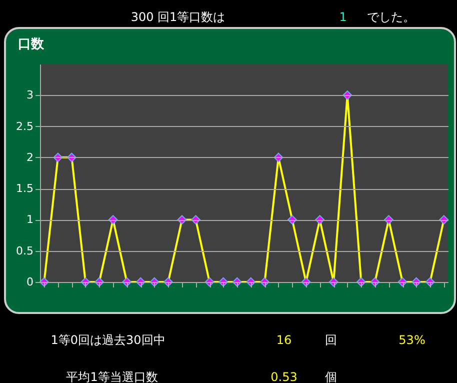 The width and height of the screenshot is (457, 383). What do you see at coordinates (284, 376) in the screenshot?
I see `text: 0.53` at bounding box center [284, 376].